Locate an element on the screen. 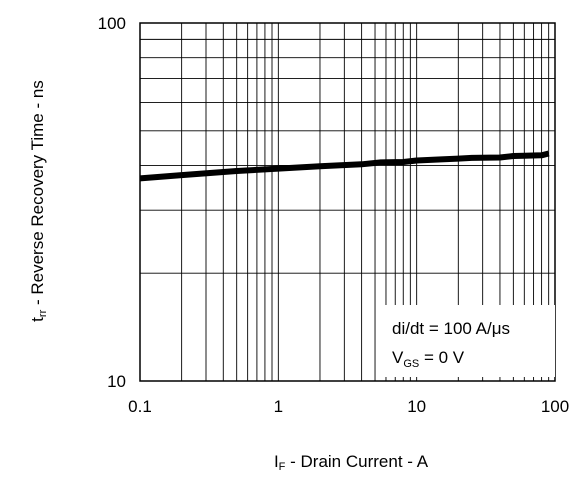  series-line is located at coordinates (344, 166).